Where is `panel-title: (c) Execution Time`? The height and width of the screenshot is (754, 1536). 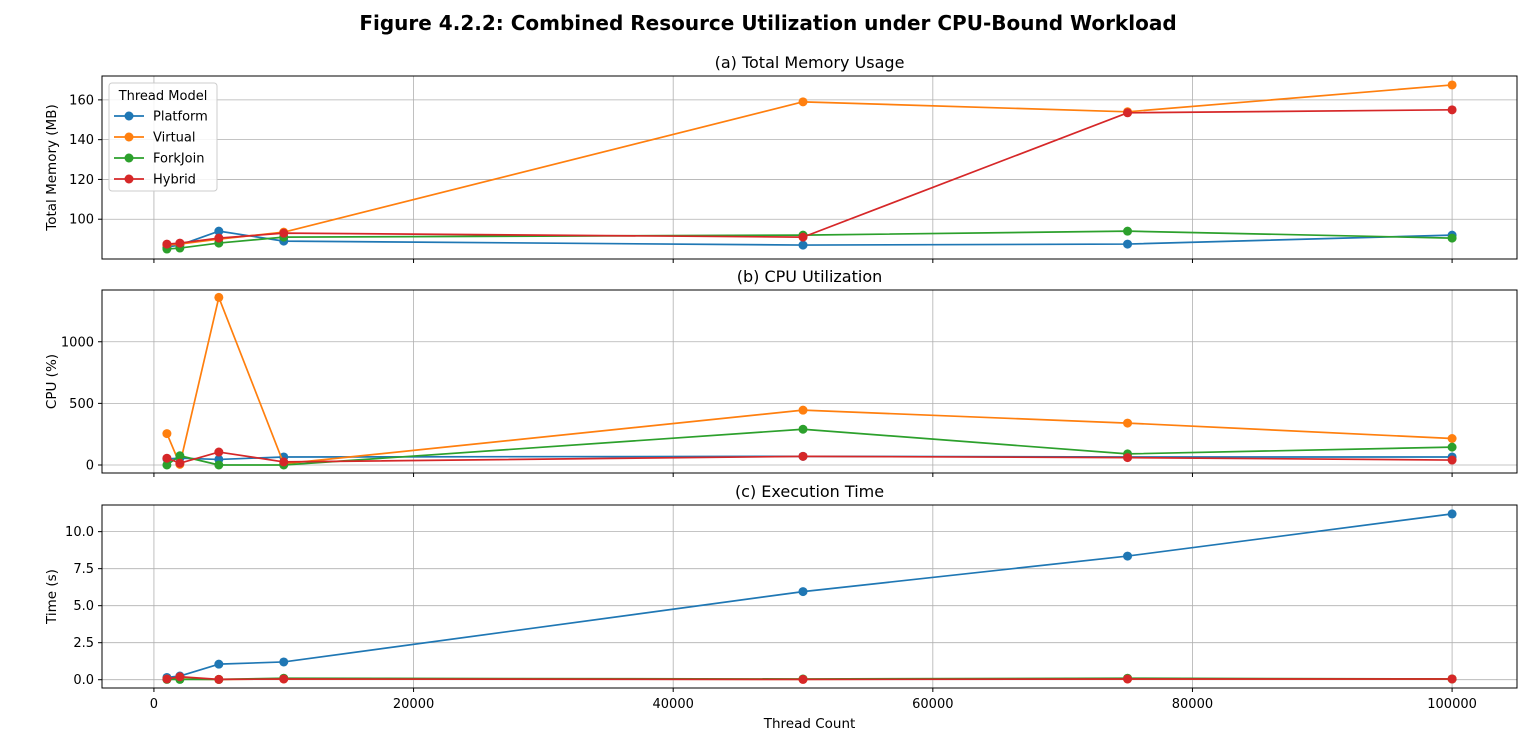
panel-title: (c) Execution Time is located at coordinates (809, 491).